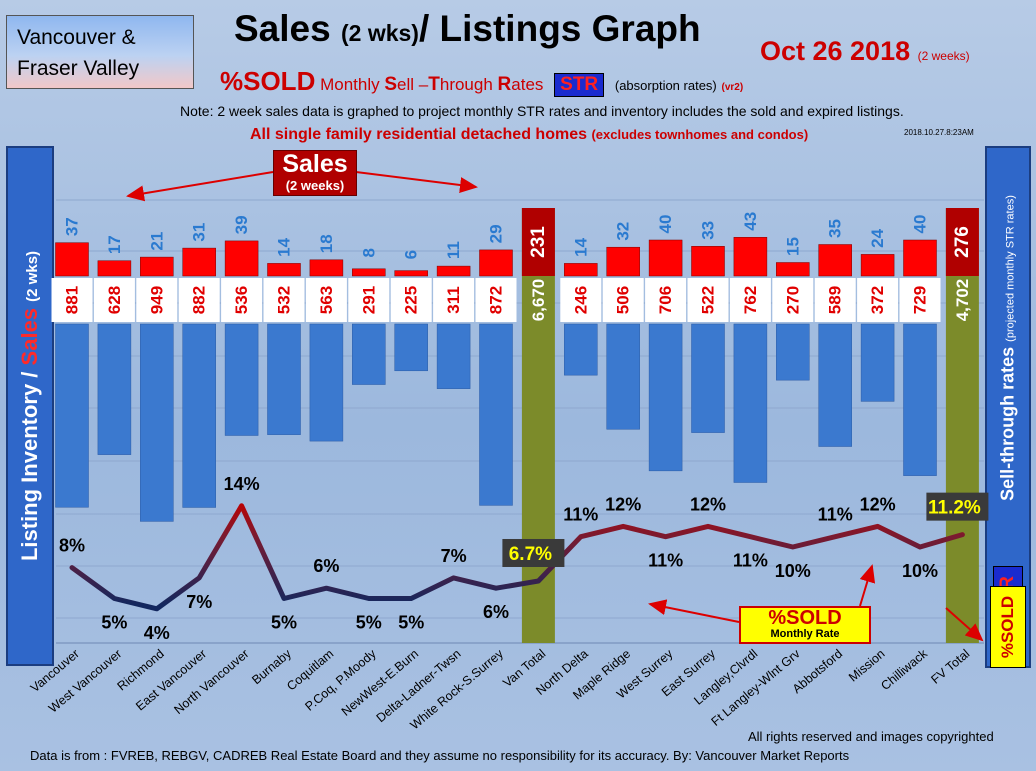  I want to click on region-line-1: Vancouver &, so click(76, 37).